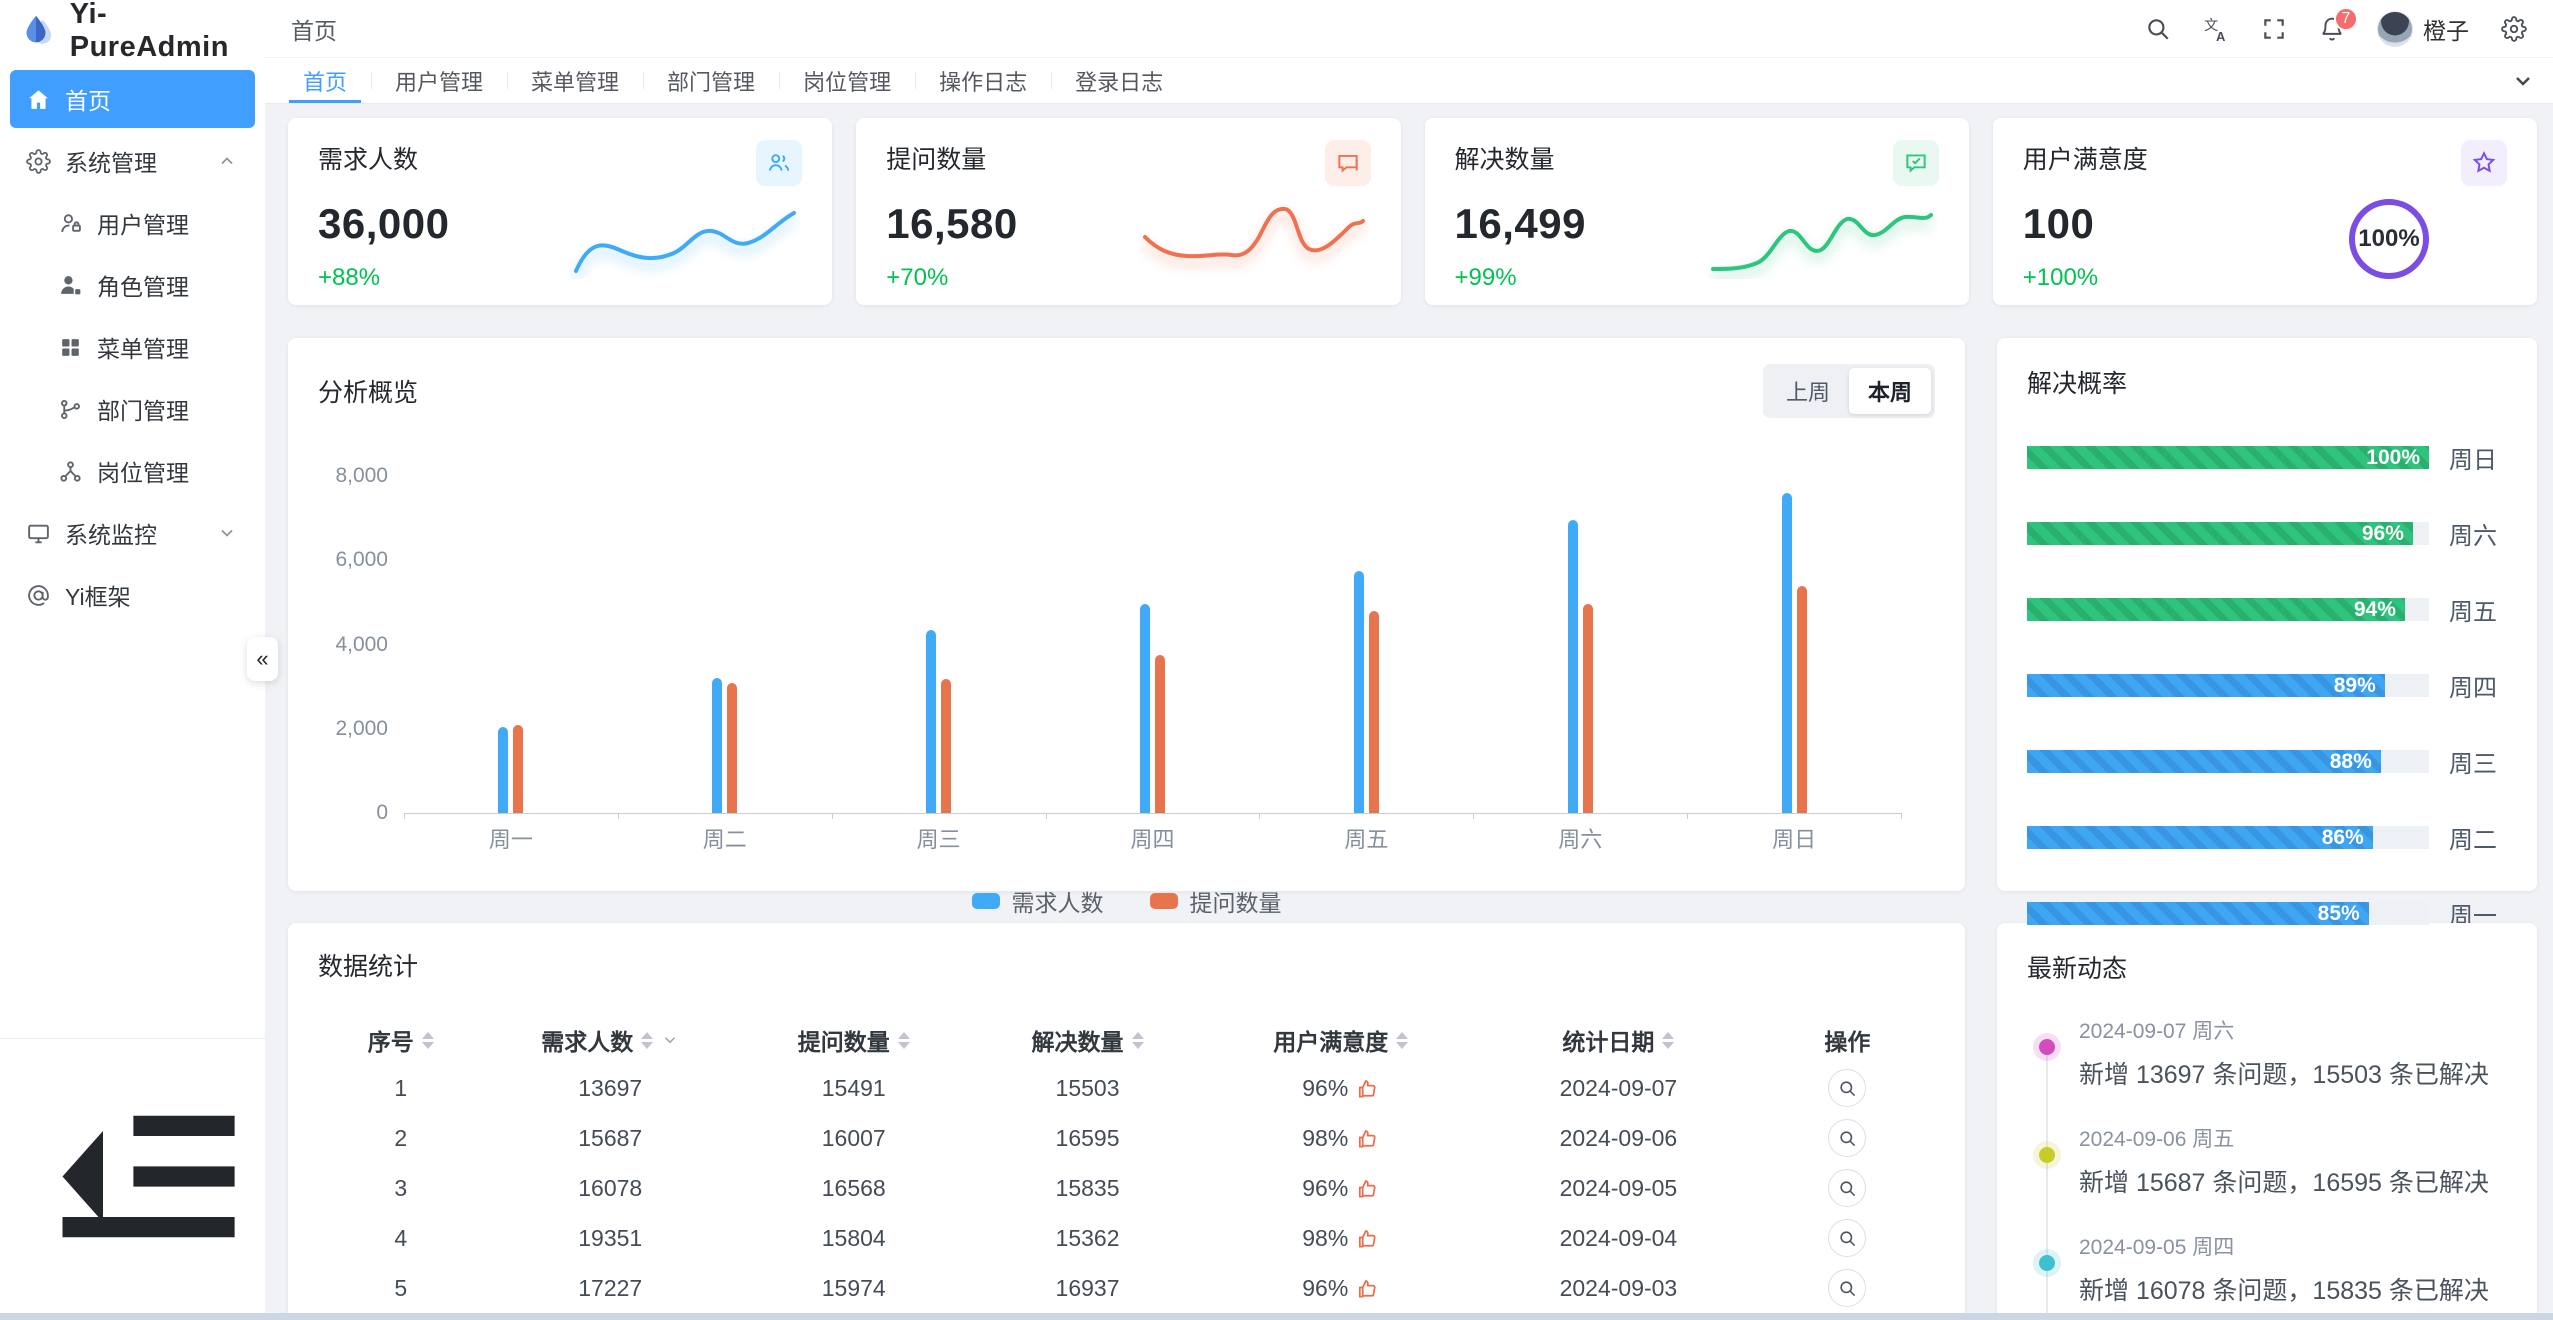  I want to click on solve-rate-title: 解决概率, so click(2077, 384).